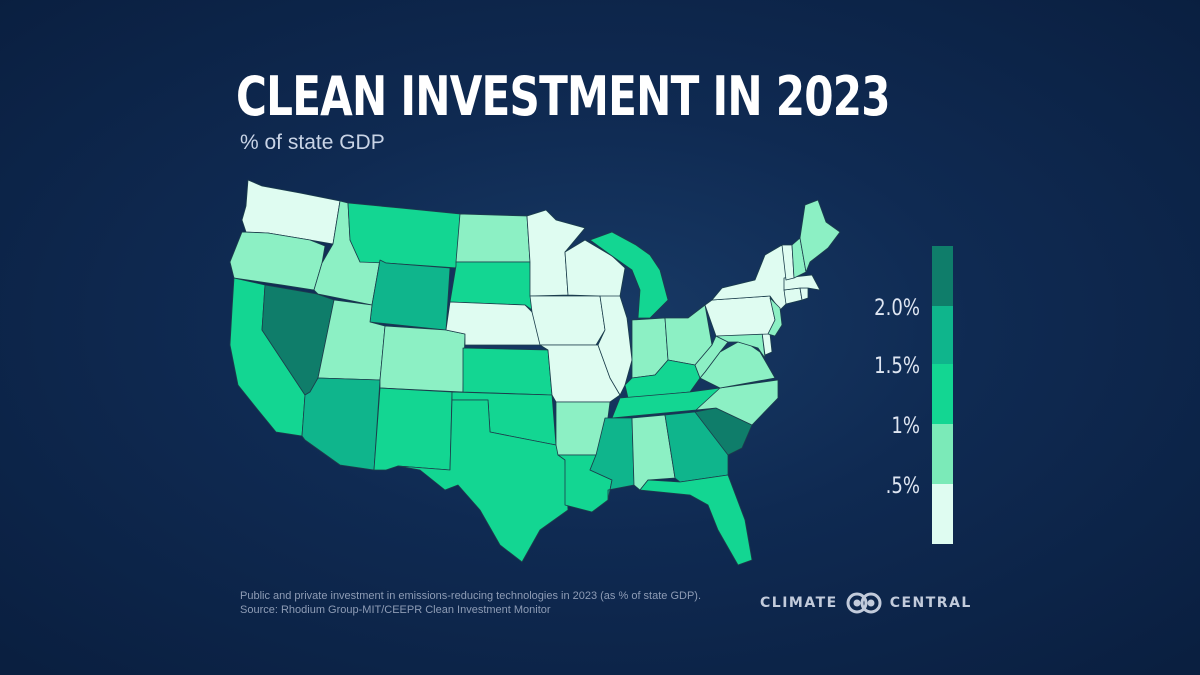  What do you see at coordinates (413, 429) in the screenshot?
I see `state-NM` at bounding box center [413, 429].